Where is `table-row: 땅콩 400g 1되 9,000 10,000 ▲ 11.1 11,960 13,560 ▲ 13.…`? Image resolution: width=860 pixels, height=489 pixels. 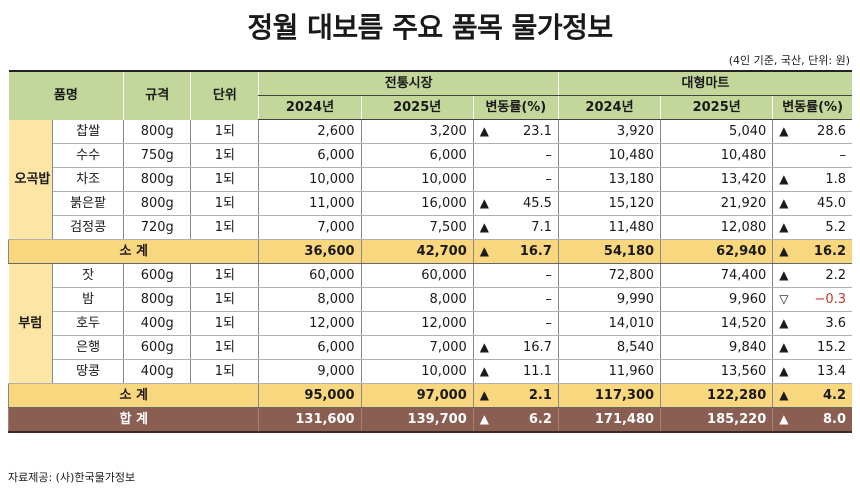
table-row: 땅콩 400g 1되 9,000 10,000 ▲ 11.1 11,960 13,560 ▲ 13.… is located at coordinates (430, 371).